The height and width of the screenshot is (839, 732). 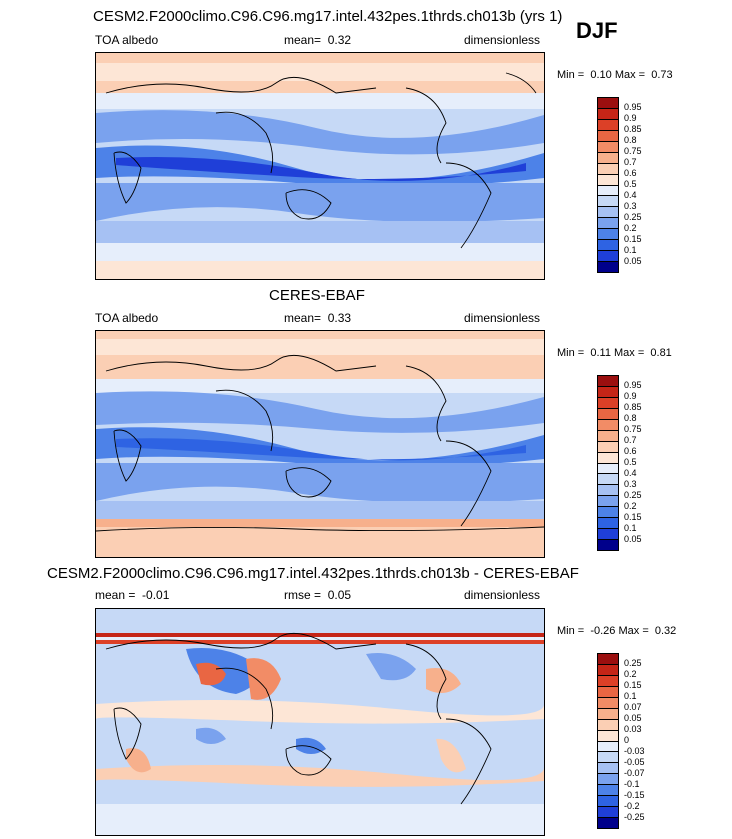 I want to click on cbar1-label: 0.2, so click(x=630, y=228).